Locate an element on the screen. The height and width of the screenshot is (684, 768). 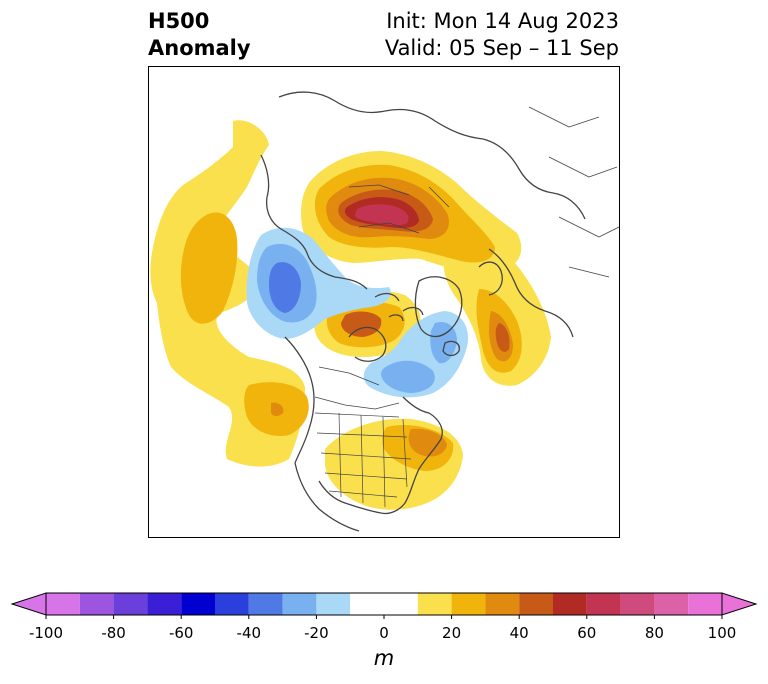
colorbar-tick-label: -40 is located at coordinates (249, 633).